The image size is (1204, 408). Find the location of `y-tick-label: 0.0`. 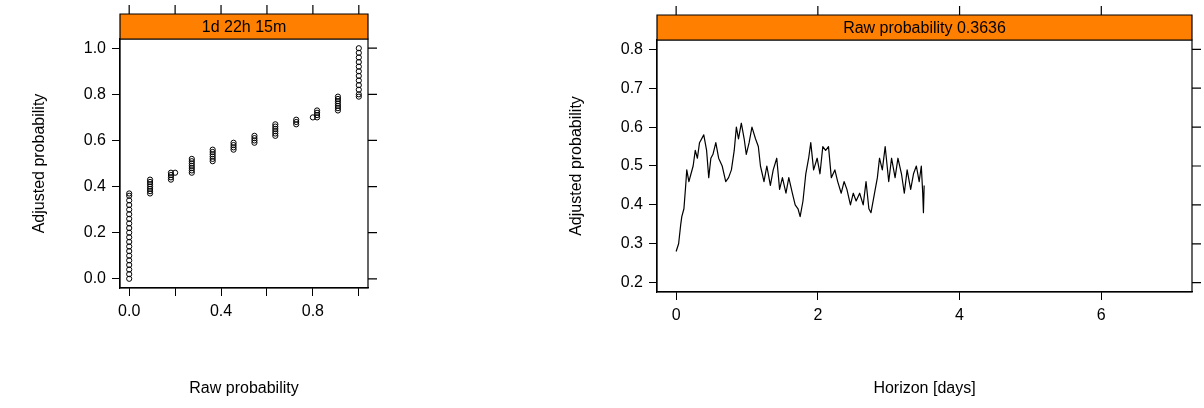

y-tick-label: 0.0 is located at coordinates (95, 278).